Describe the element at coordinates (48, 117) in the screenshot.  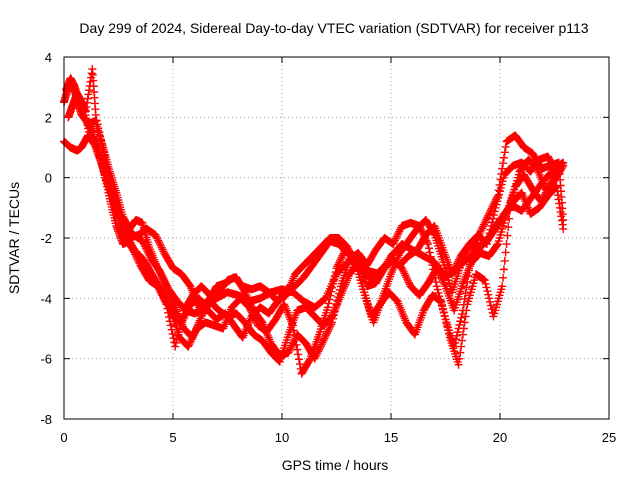
I see `y-tick-label: 2` at that location.